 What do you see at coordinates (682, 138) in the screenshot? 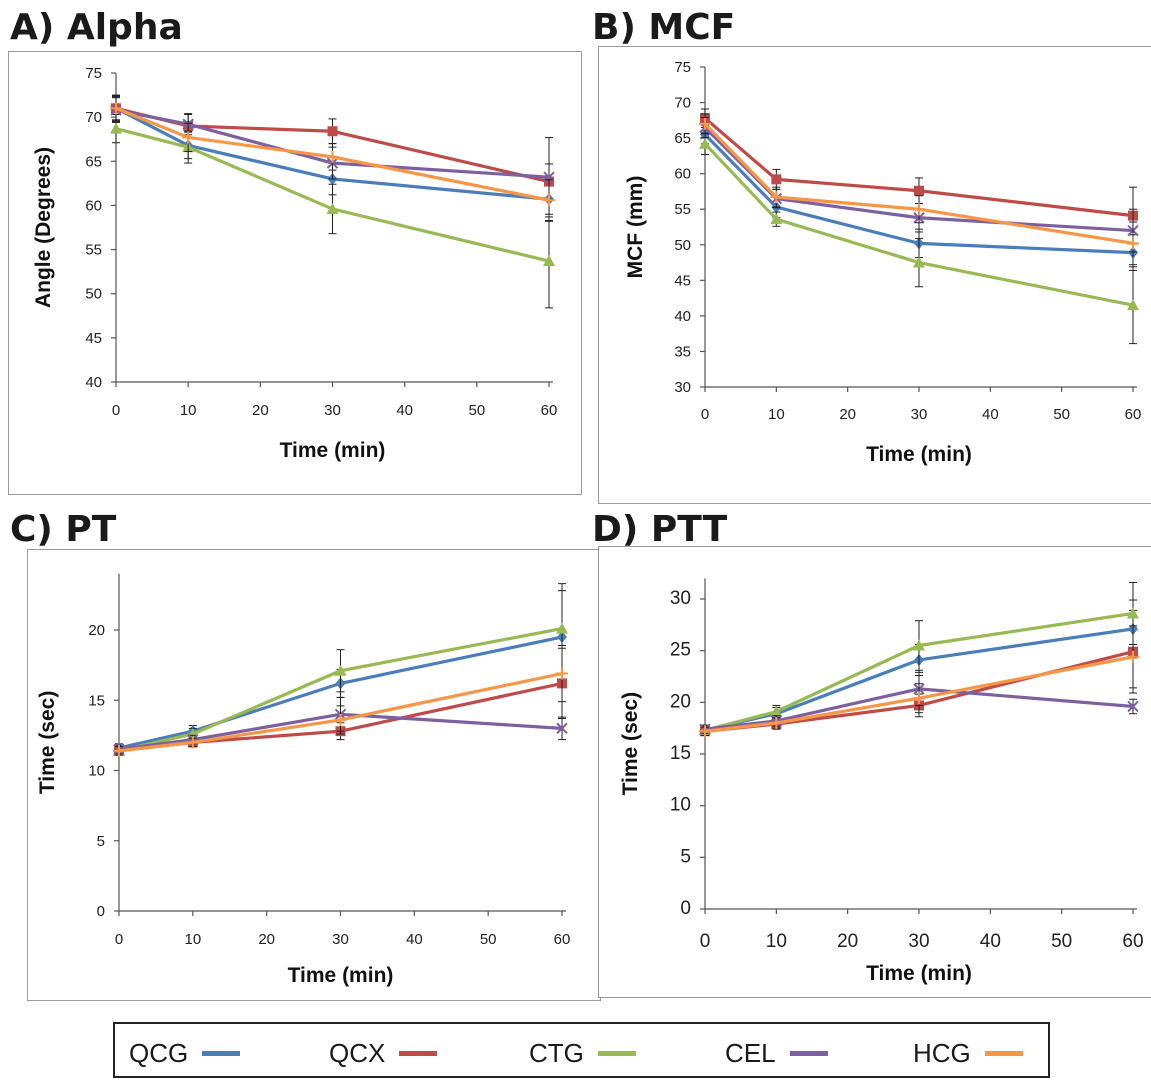
I see `y-tick-label: 65` at bounding box center [682, 138].